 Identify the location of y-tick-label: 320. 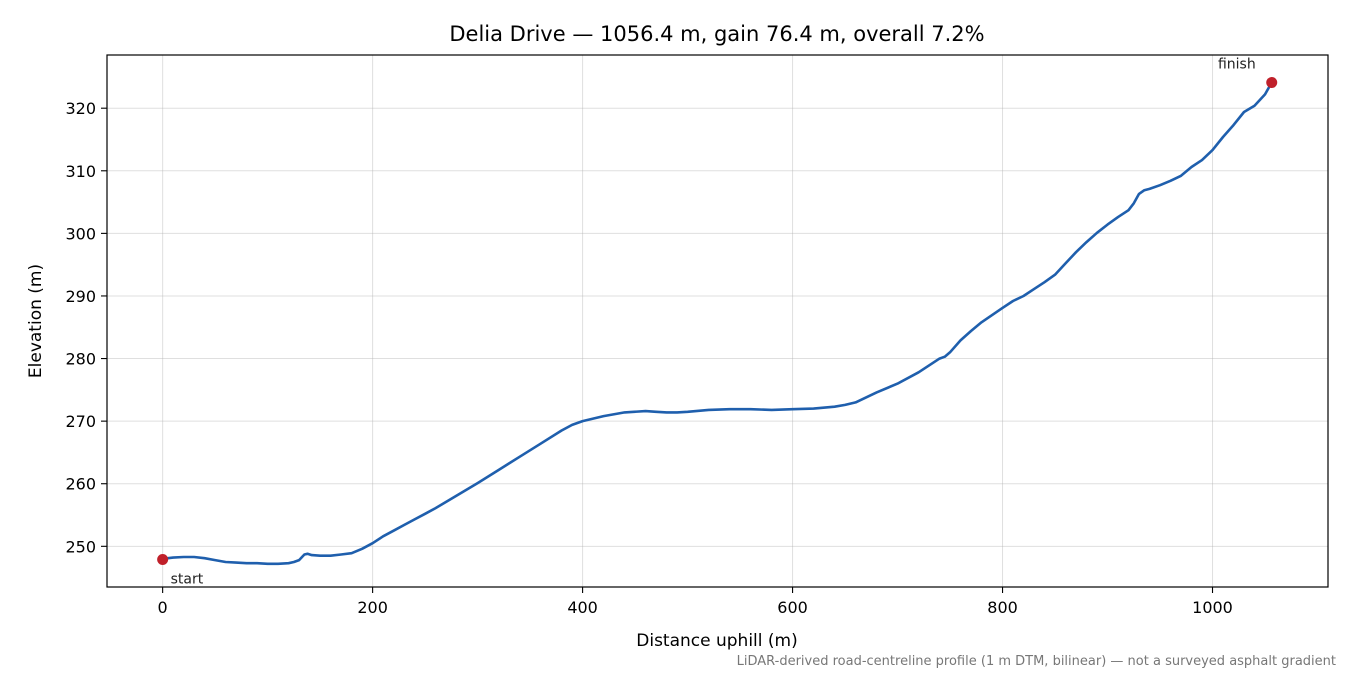
(80, 108).